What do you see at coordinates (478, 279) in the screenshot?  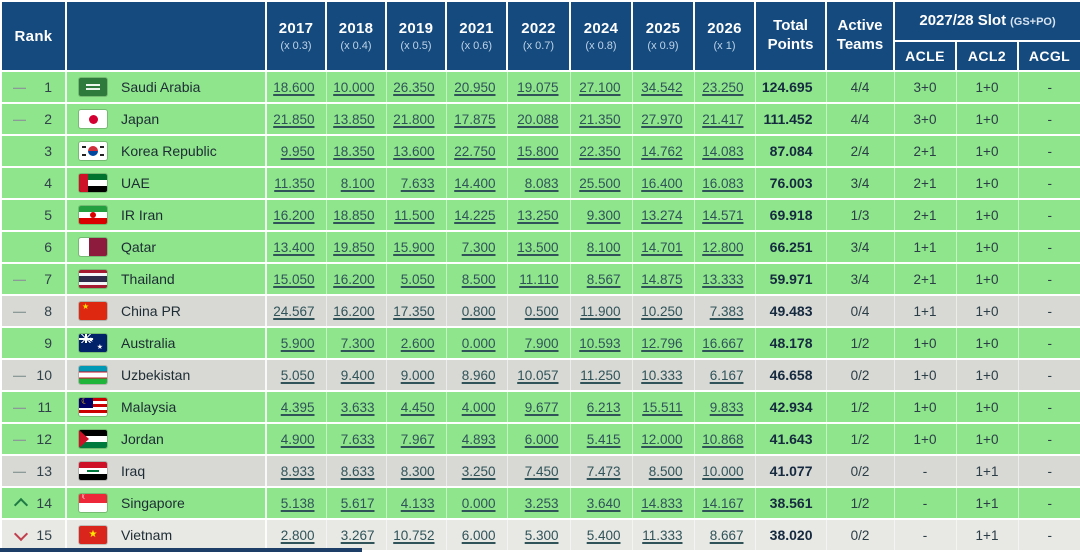 I see `season-points-link: 8.500` at bounding box center [478, 279].